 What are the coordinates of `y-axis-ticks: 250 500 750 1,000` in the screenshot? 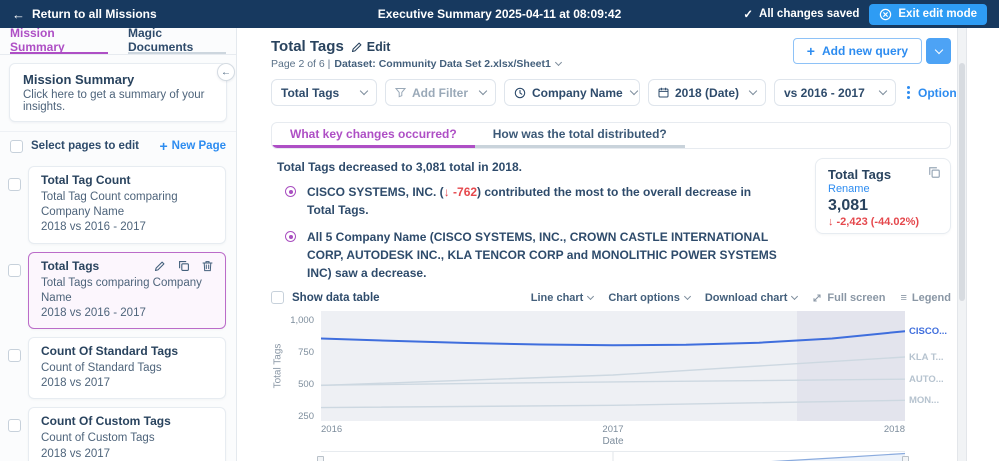 It's located at (303, 366).